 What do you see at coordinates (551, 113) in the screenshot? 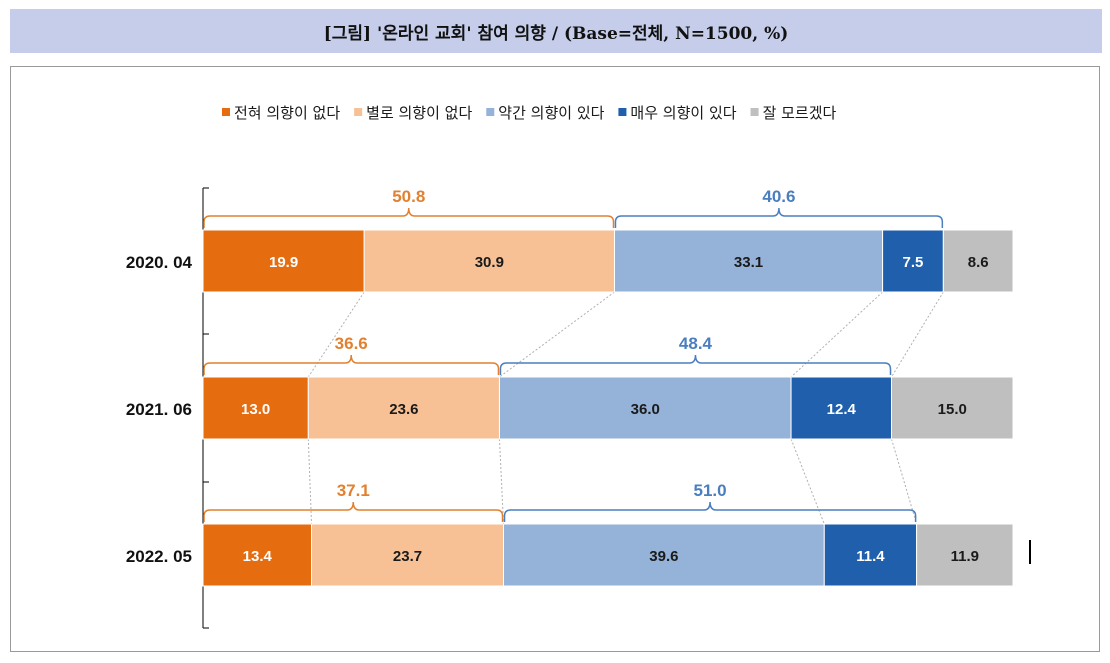
I see `legend-label-3: 약간 의향이 있다` at bounding box center [551, 113].